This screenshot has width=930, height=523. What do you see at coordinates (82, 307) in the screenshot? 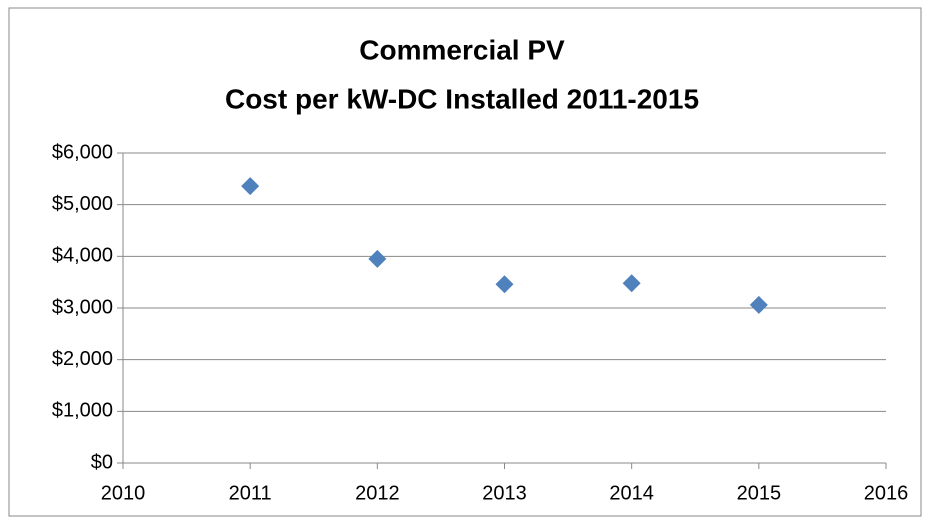
I see `y-tick-label: $3,000` at bounding box center [82, 307].